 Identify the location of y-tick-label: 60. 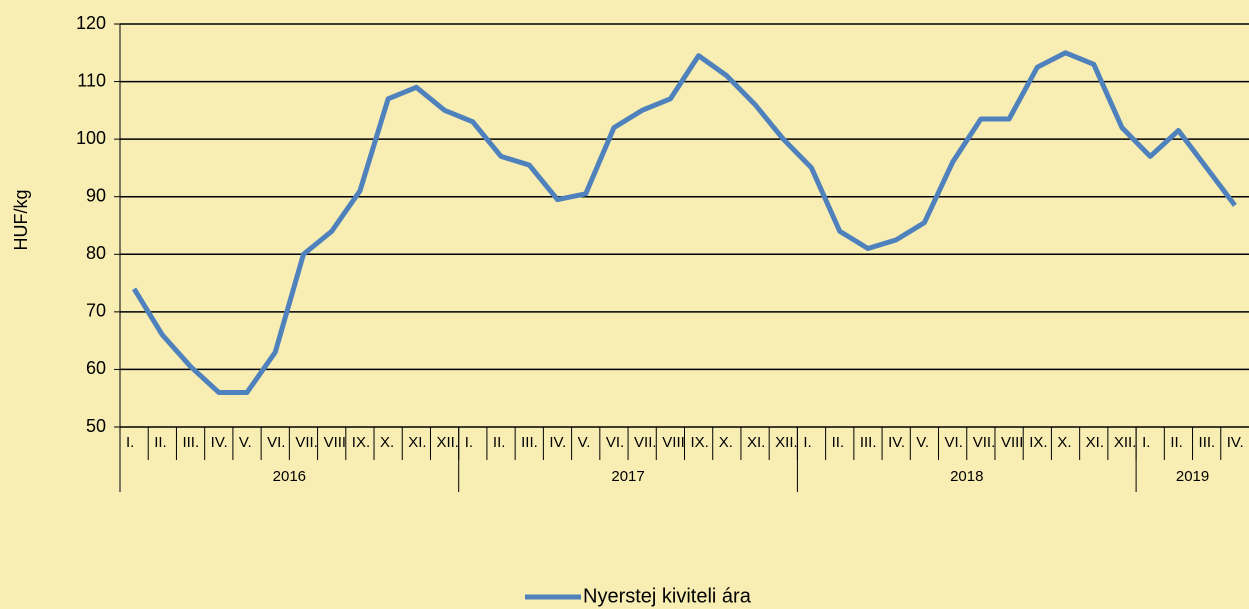
(96, 368).